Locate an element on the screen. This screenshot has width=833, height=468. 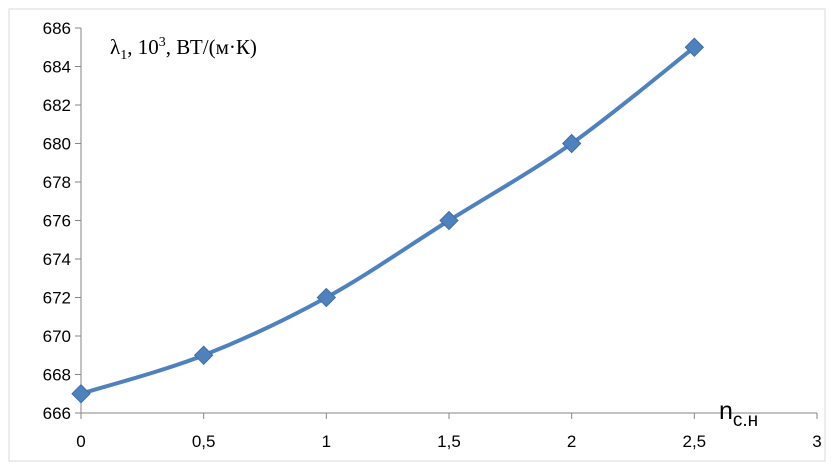
y-tick-label: 672 is located at coordinates (57, 298).